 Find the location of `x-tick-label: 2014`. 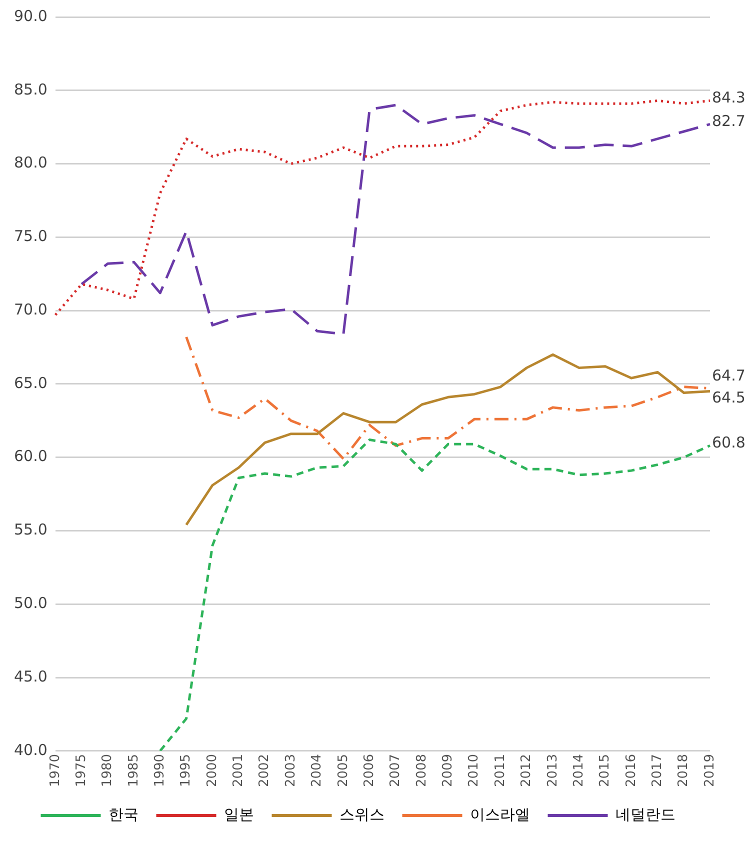

x-tick-label: 2014 is located at coordinates (578, 771).